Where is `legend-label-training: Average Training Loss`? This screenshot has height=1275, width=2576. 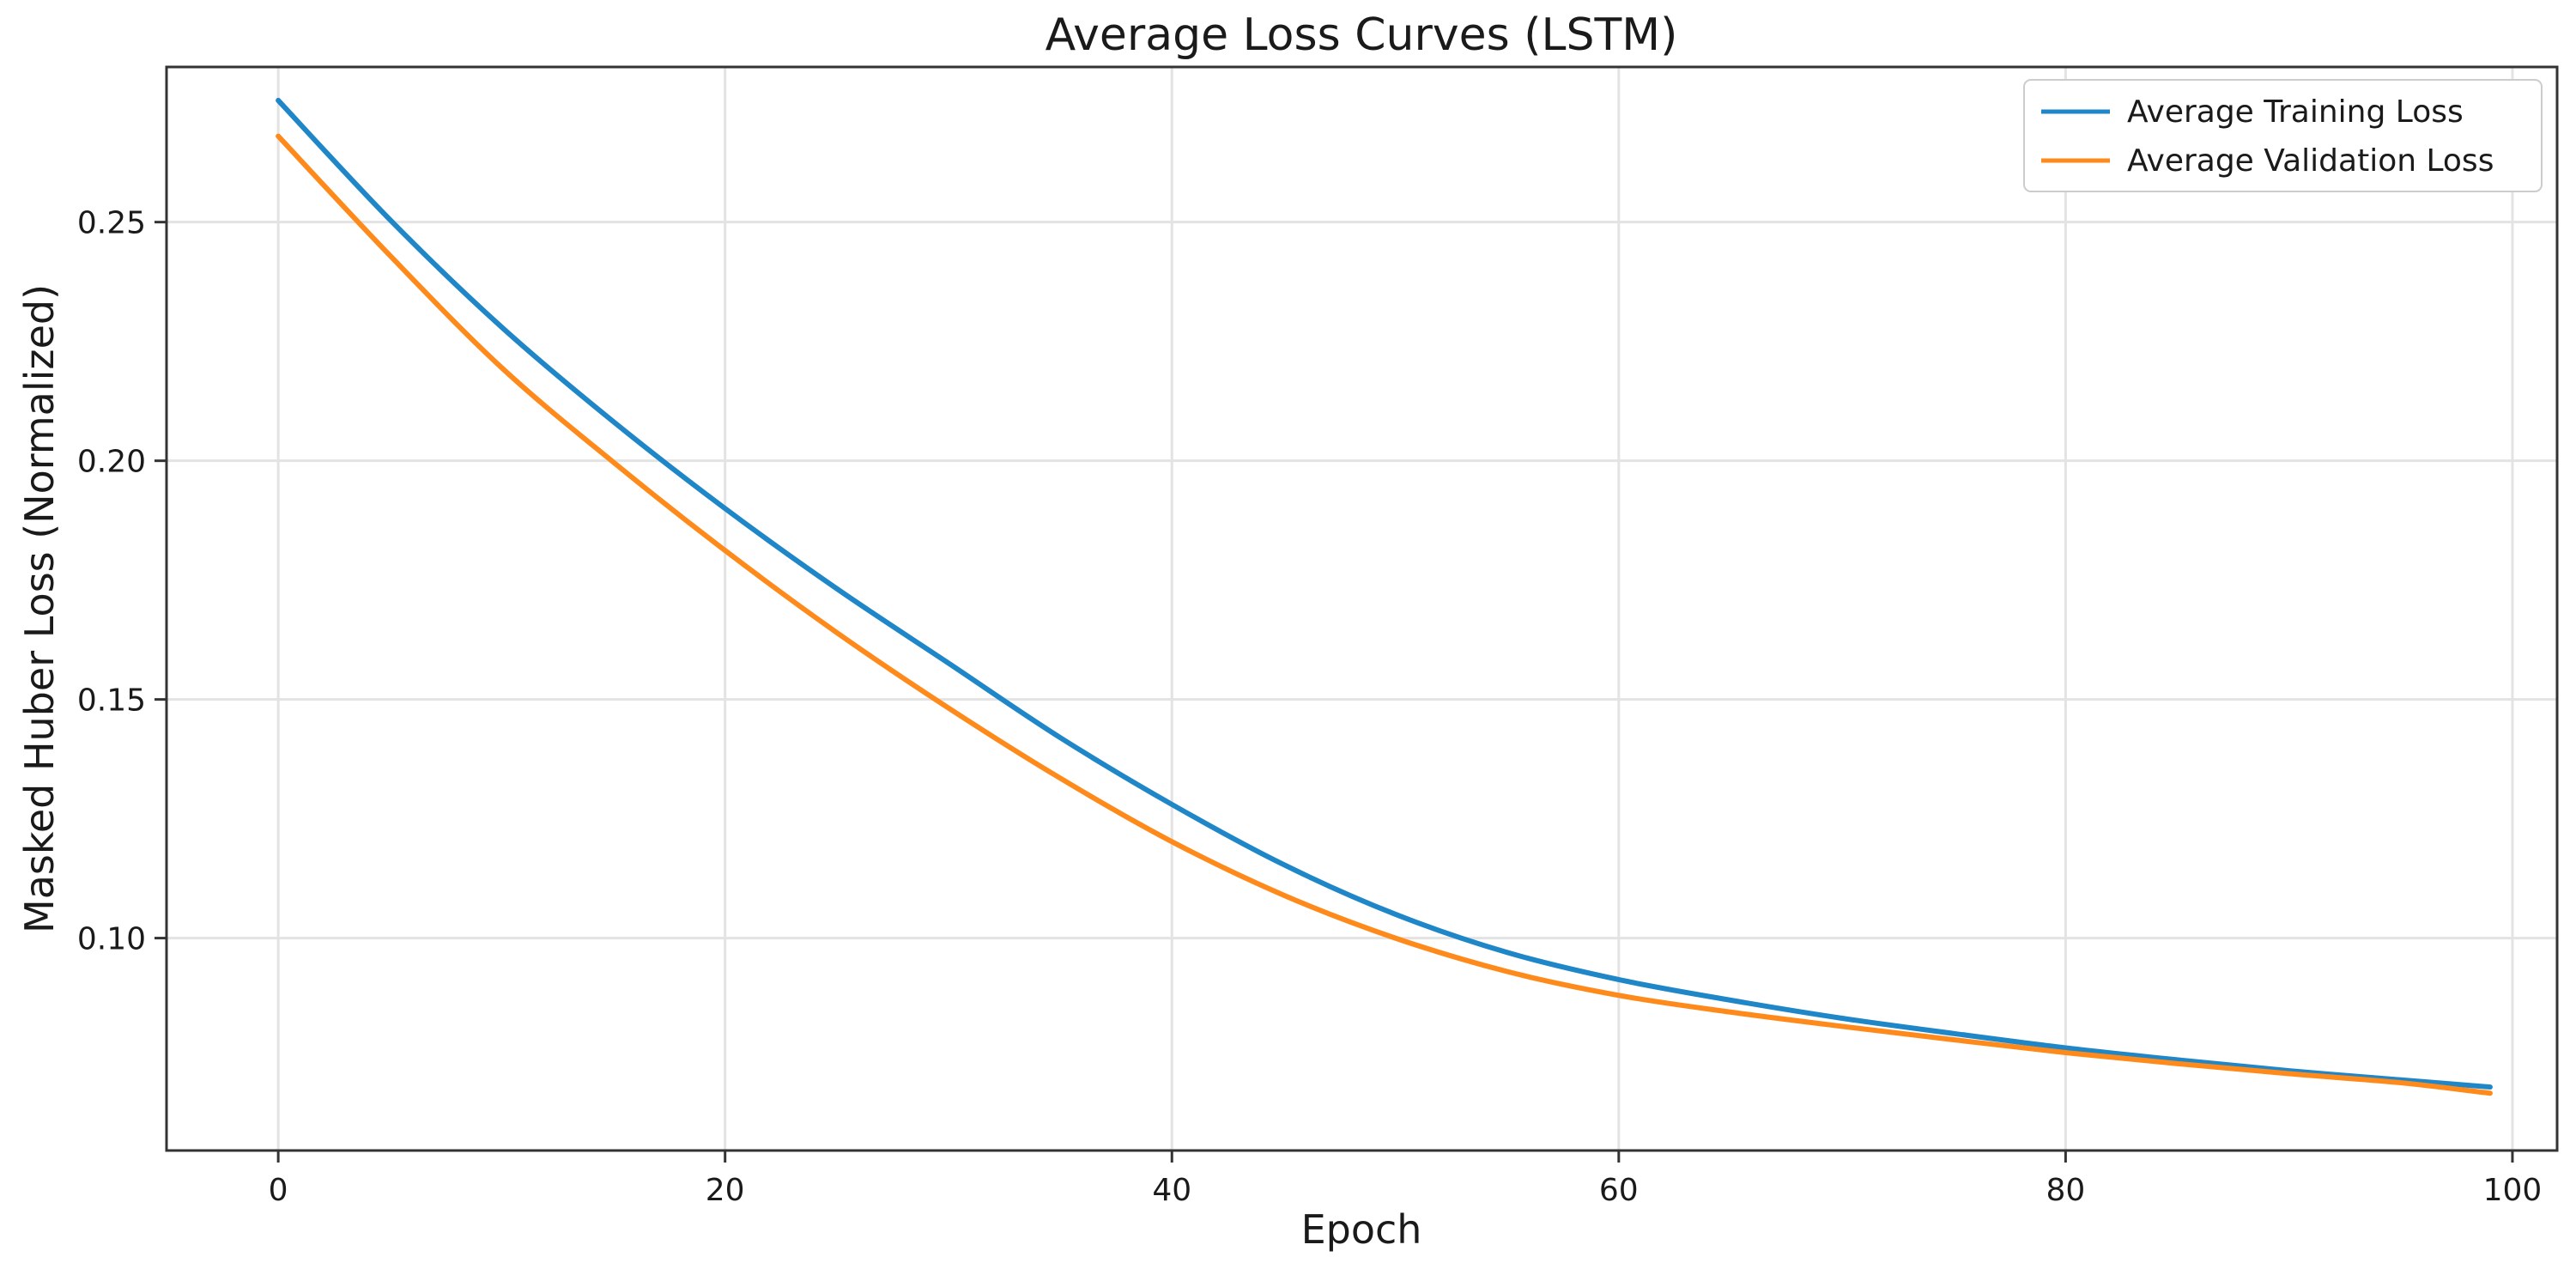
legend-label-training: Average Training Loss is located at coordinates (2295, 112).